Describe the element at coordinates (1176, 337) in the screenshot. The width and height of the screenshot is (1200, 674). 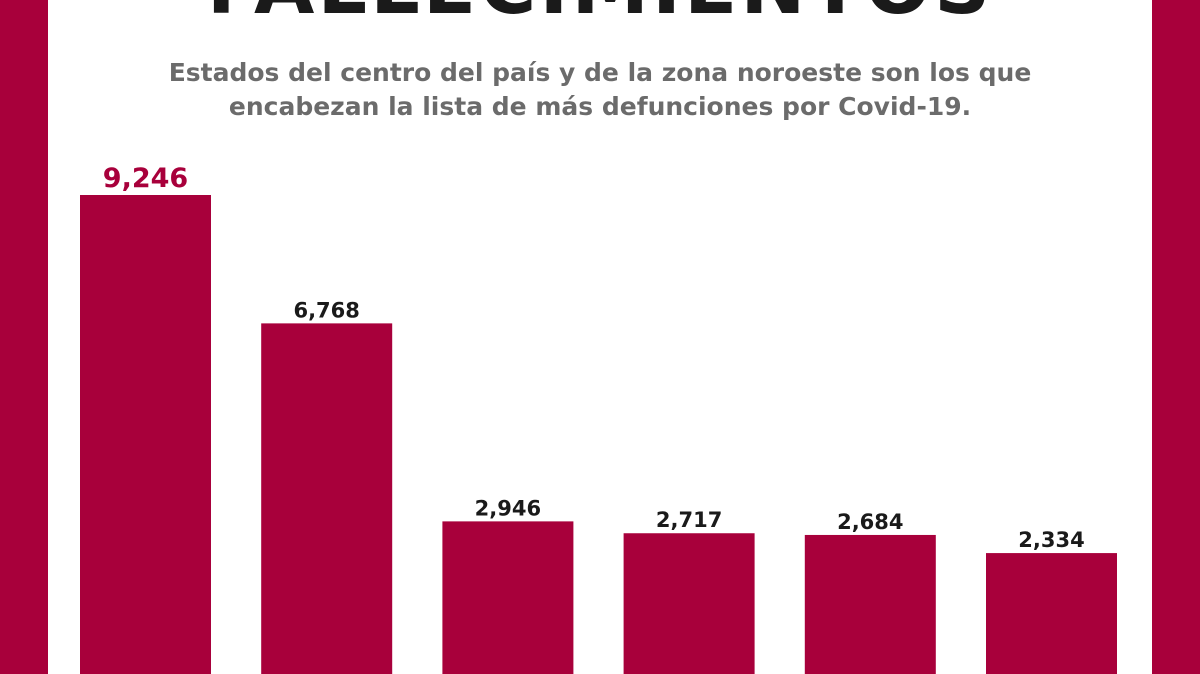
I see `right-side-band` at that location.